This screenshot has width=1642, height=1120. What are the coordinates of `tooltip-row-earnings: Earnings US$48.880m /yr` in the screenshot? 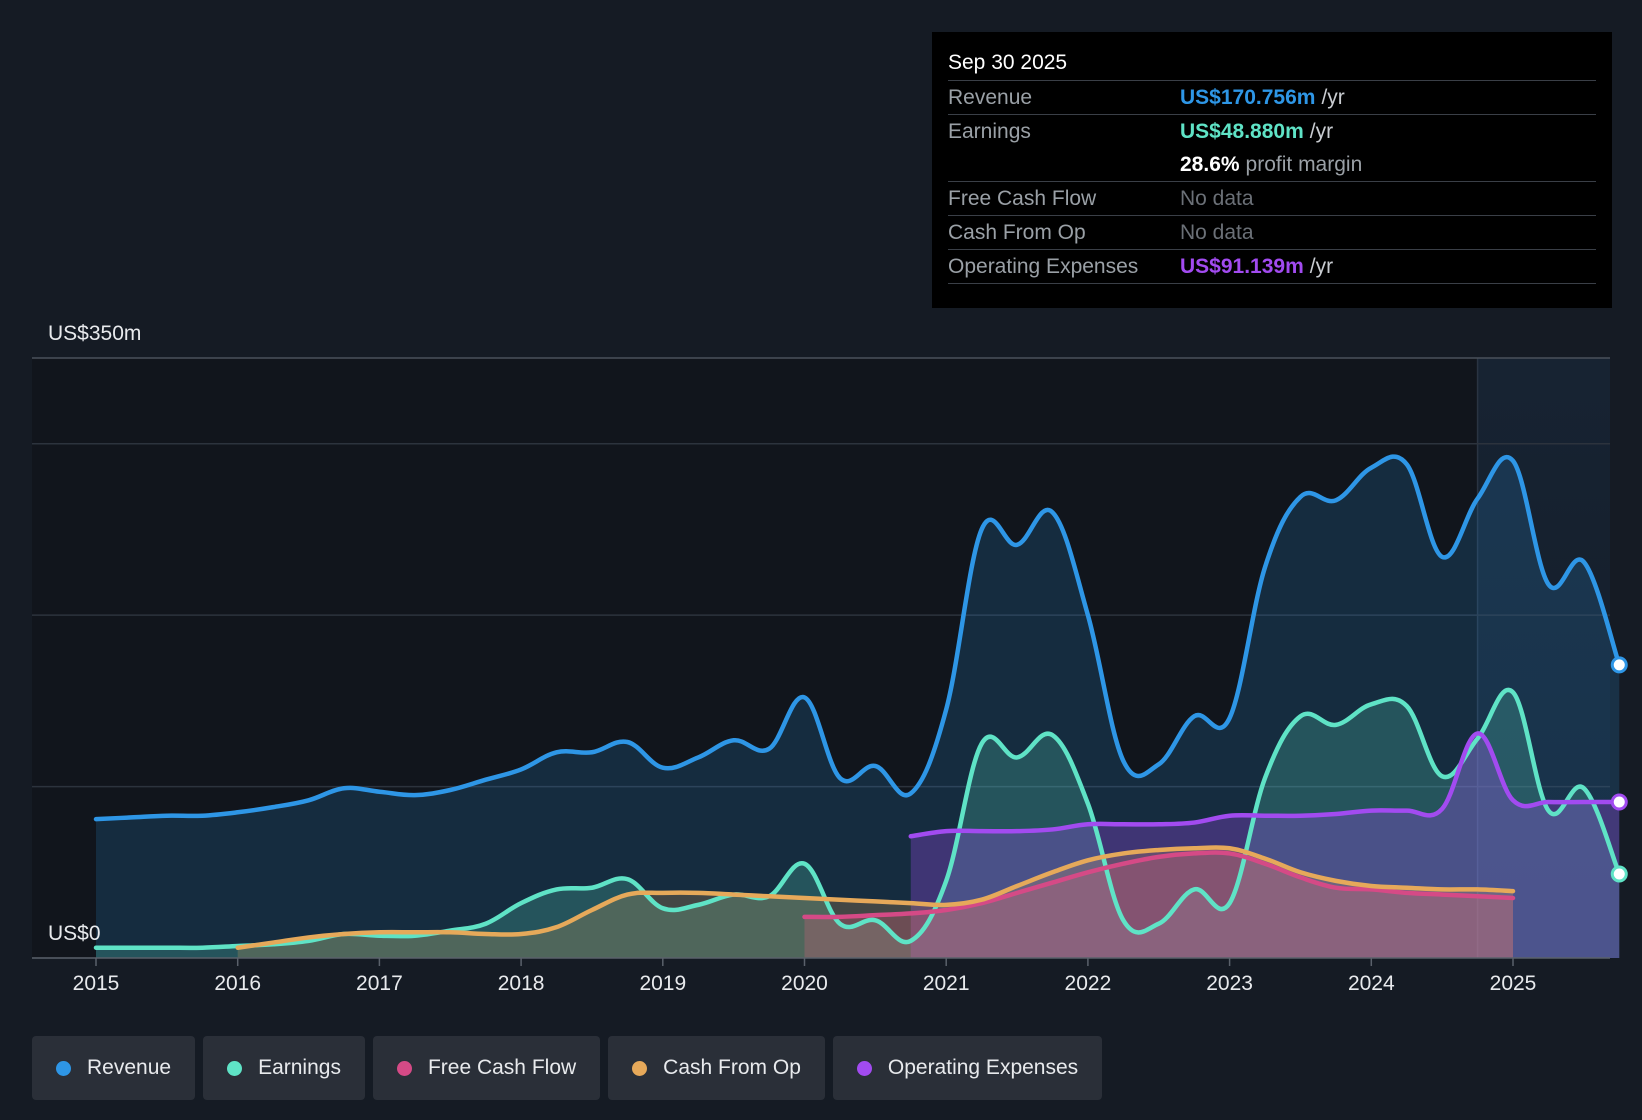 It's located at (1272, 131).